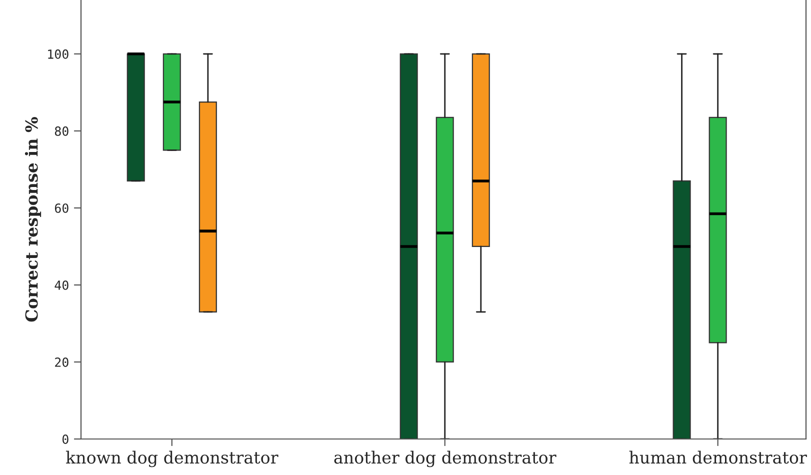 This screenshot has height=475, width=811. What do you see at coordinates (58, 54) in the screenshot?
I see `y-tick-label: 100` at bounding box center [58, 54].